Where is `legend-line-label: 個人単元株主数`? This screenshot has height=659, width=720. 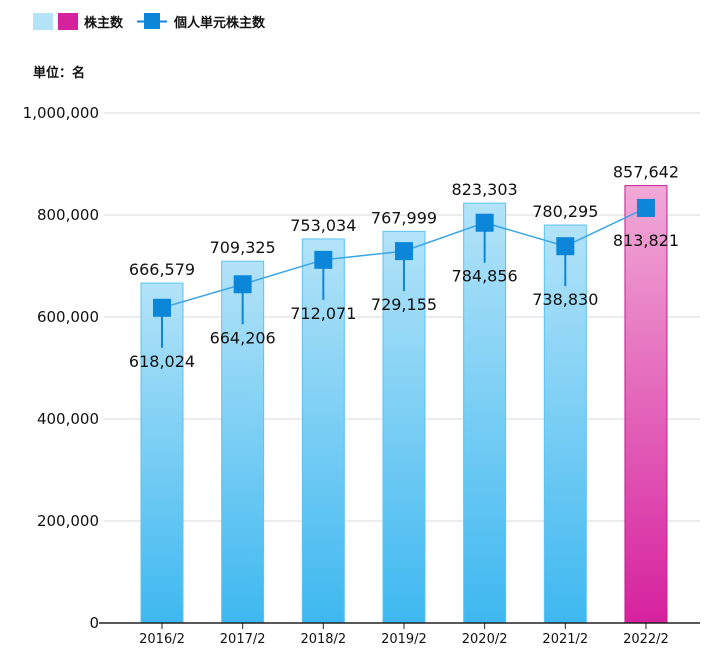
legend-line-label: 個人単元株主数 is located at coordinates (219, 23).